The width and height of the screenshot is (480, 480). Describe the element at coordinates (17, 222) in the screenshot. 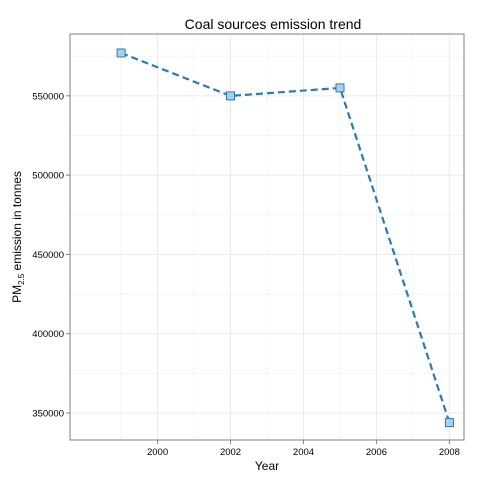

I see `y-axis-title-rest: emission in tonnes` at that location.